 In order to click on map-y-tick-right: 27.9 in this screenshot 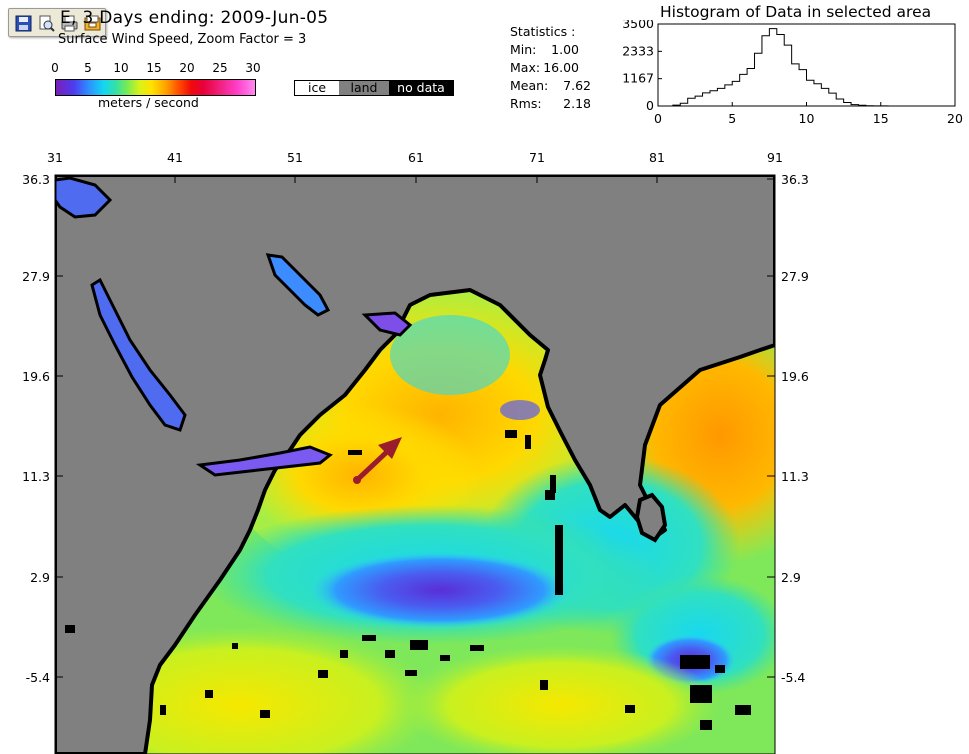, I will do `click(795, 276)`.